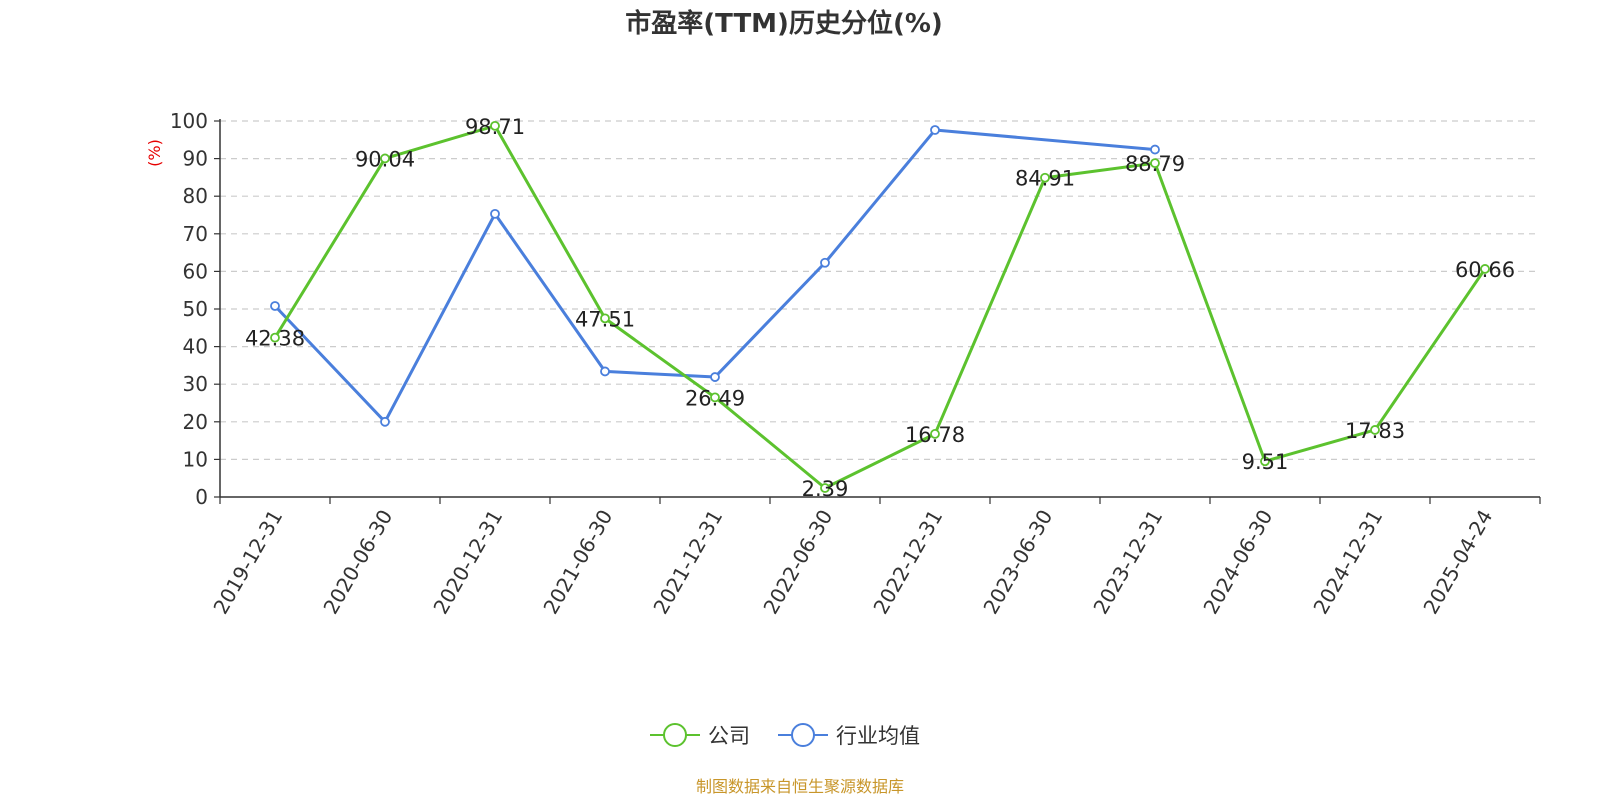 The width and height of the screenshot is (1600, 800). I want to click on data-label: 90.04, so click(385, 159).